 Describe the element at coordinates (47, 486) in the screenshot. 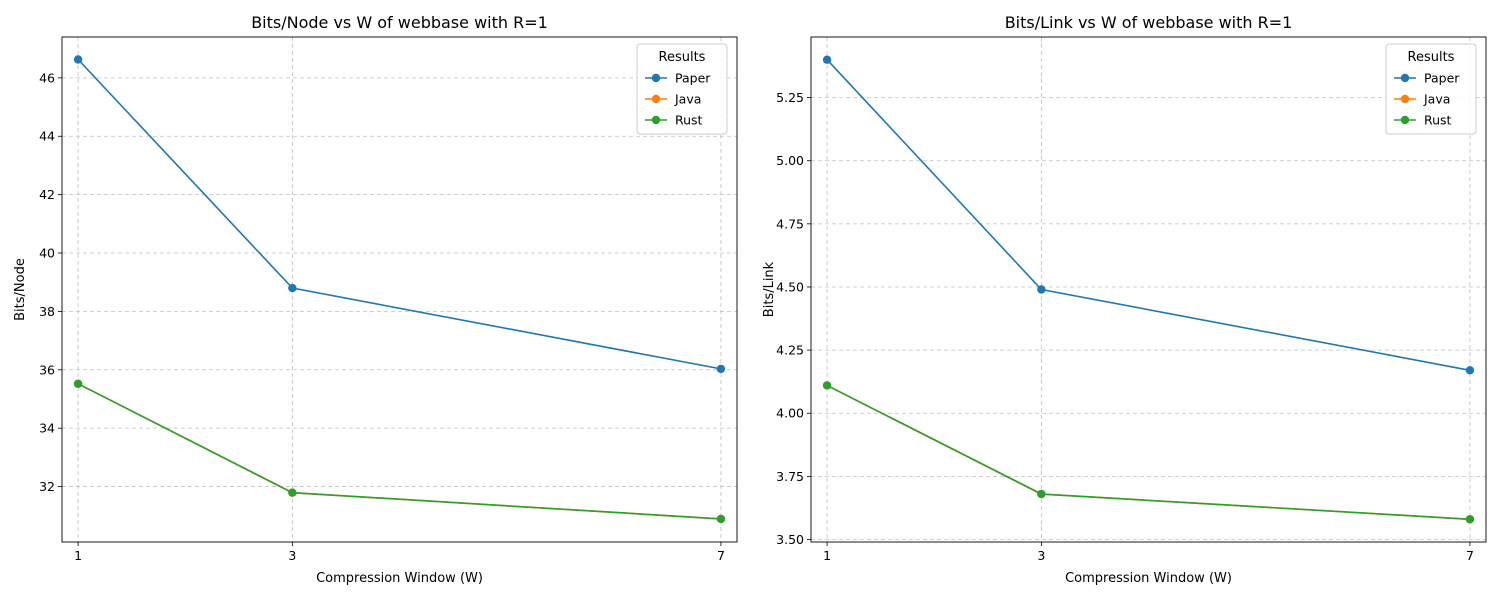

I see `y-tick-label: 32` at that location.